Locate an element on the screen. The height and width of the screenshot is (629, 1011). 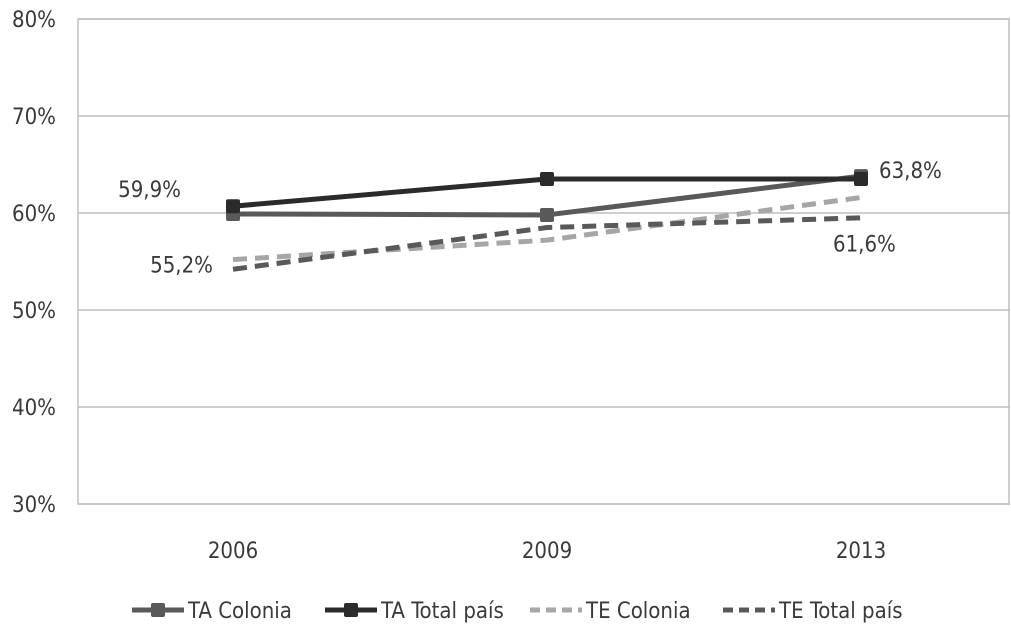
legend-label: TA Colonia is located at coordinates (239, 611).